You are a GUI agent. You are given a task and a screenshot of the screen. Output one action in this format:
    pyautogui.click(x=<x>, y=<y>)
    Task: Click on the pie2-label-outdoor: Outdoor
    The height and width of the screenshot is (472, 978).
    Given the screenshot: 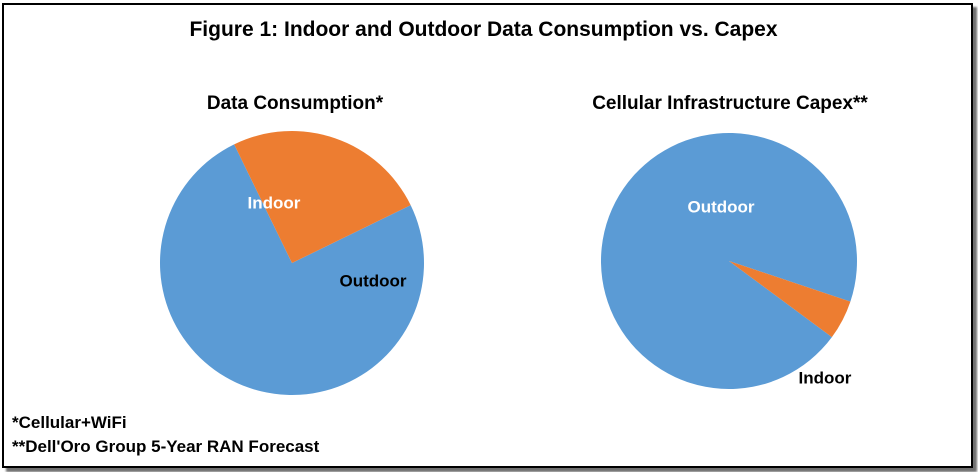 What is the action you would take?
    pyautogui.click(x=720, y=206)
    